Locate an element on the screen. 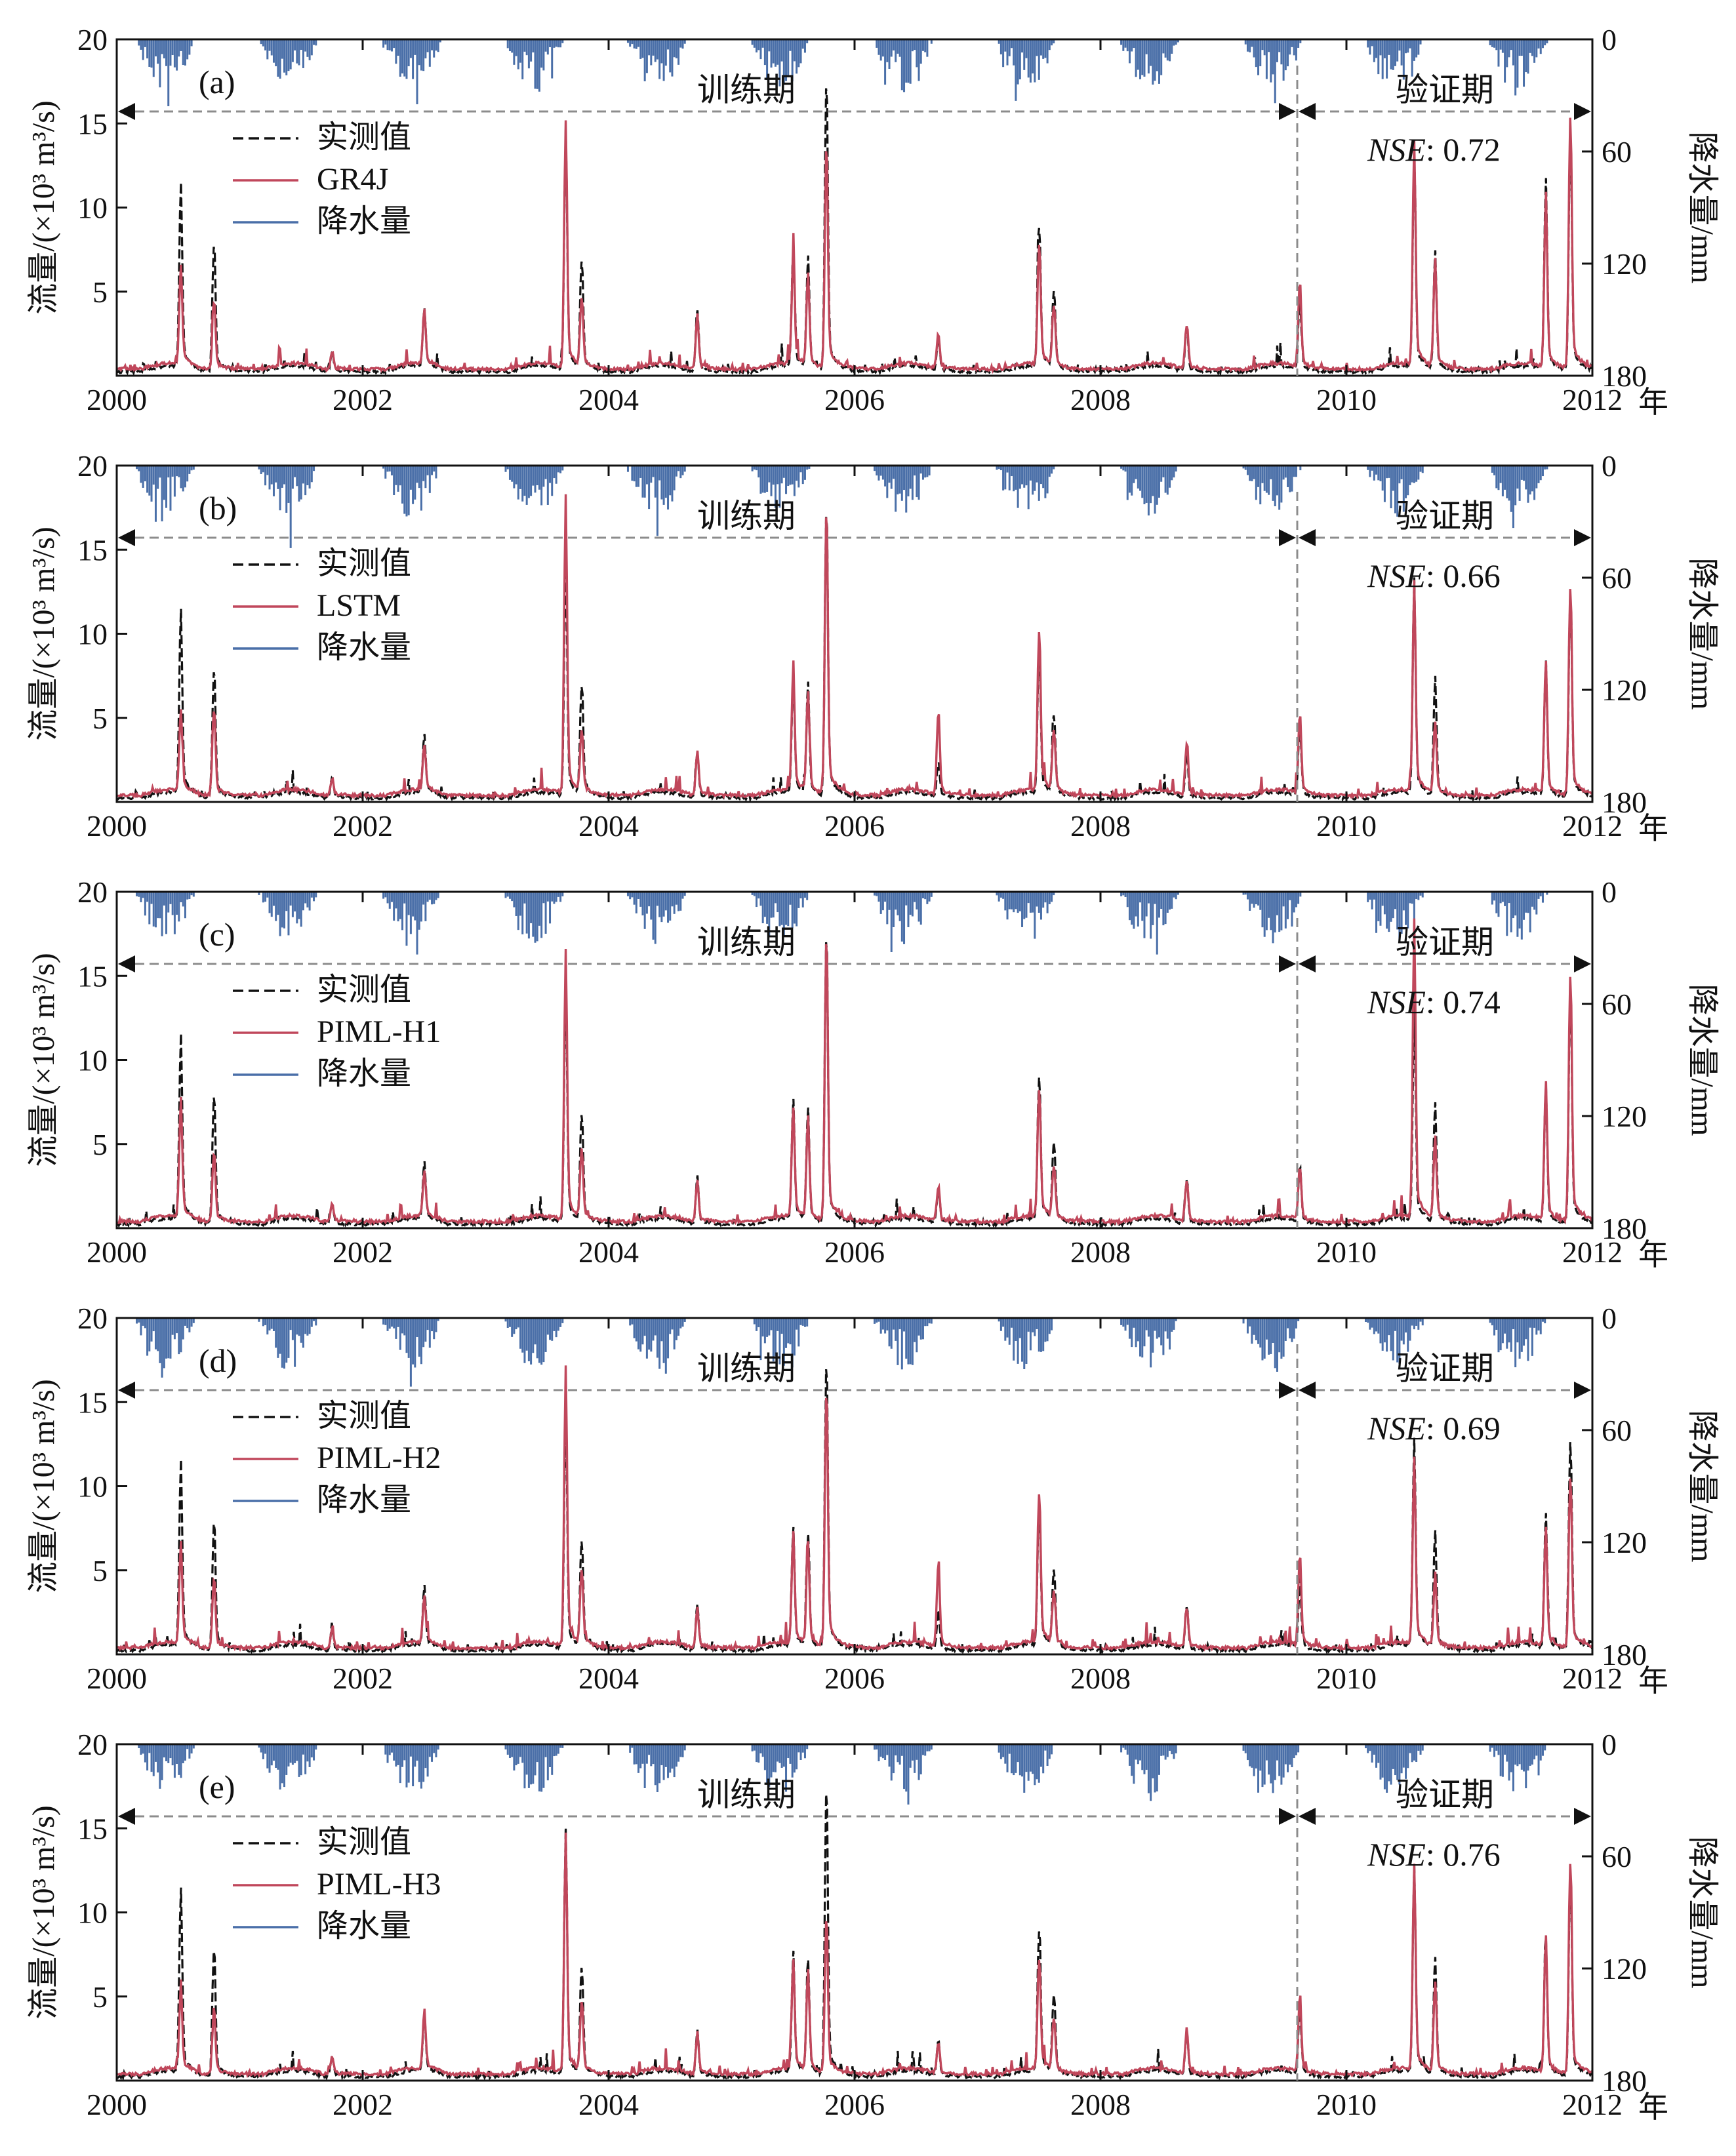 Image resolution: width=1736 pixels, height=2156 pixels. legend-entry: PIML-H2 is located at coordinates (379, 1458).